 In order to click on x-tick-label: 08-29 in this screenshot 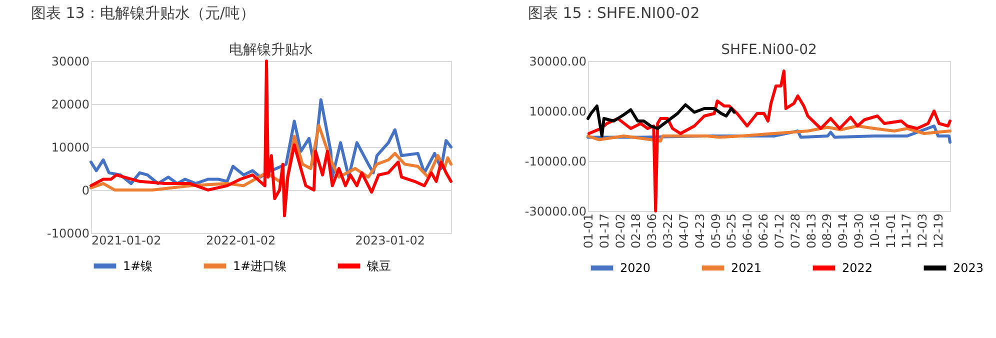, I will do `click(827, 231)`.